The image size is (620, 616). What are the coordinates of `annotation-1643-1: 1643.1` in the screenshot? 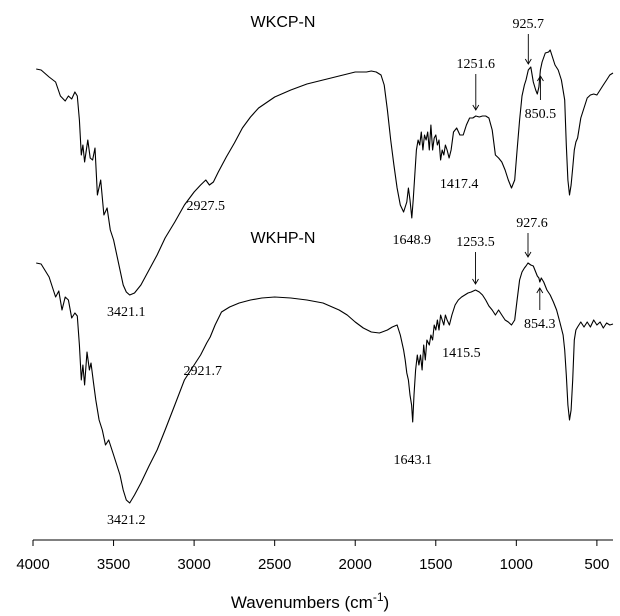 It's located at (412, 460).